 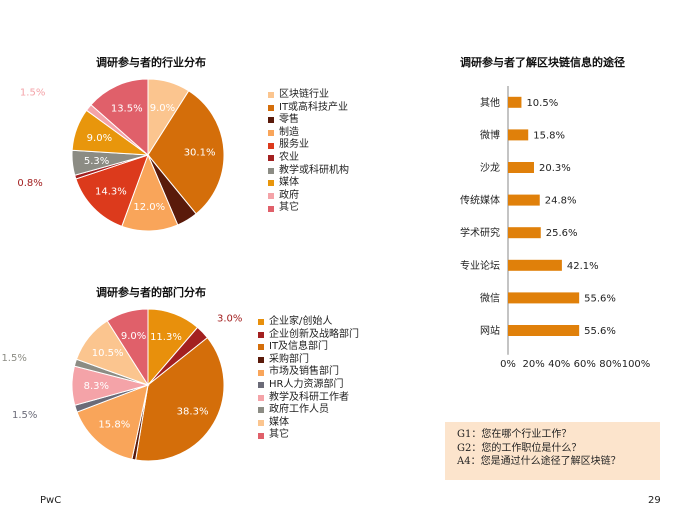 What do you see at coordinates (294, 145) in the screenshot?
I see `legend-label: 服务业` at bounding box center [294, 145].